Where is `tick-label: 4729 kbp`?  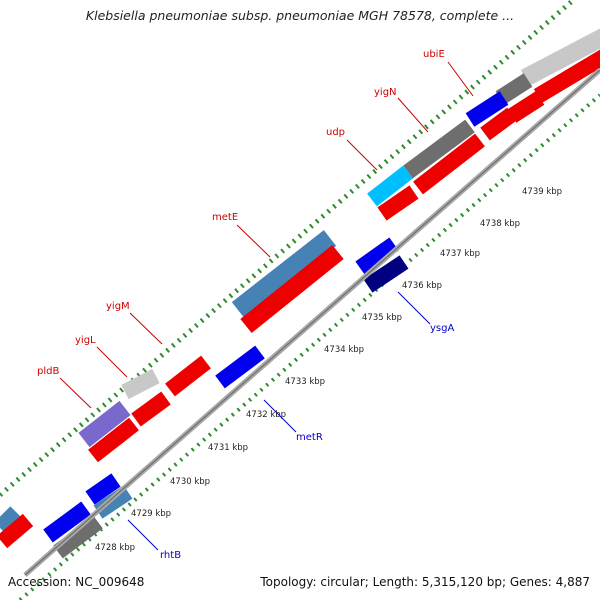
tick-label: 4729 kbp is located at coordinates (151, 514).